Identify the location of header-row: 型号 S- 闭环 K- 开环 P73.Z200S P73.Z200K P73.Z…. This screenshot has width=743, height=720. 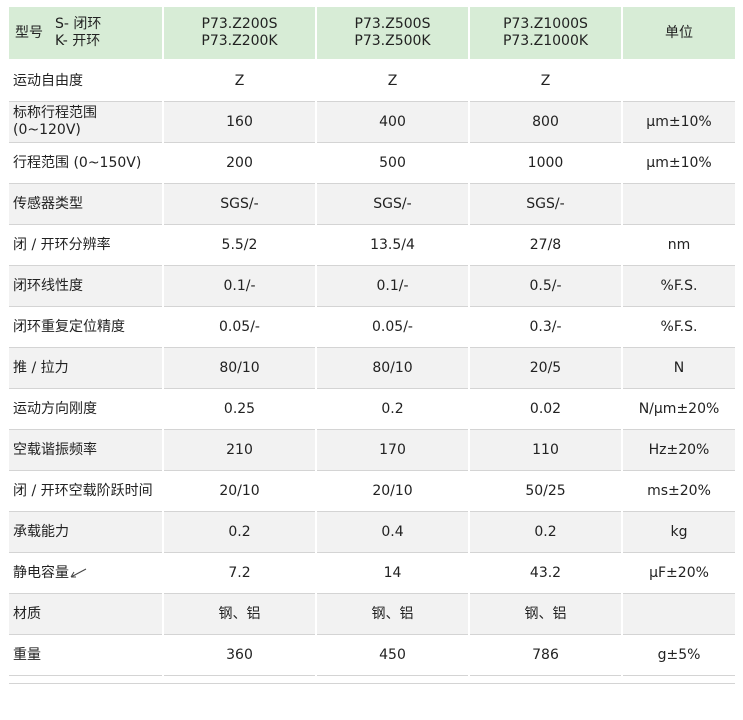
(372, 33).